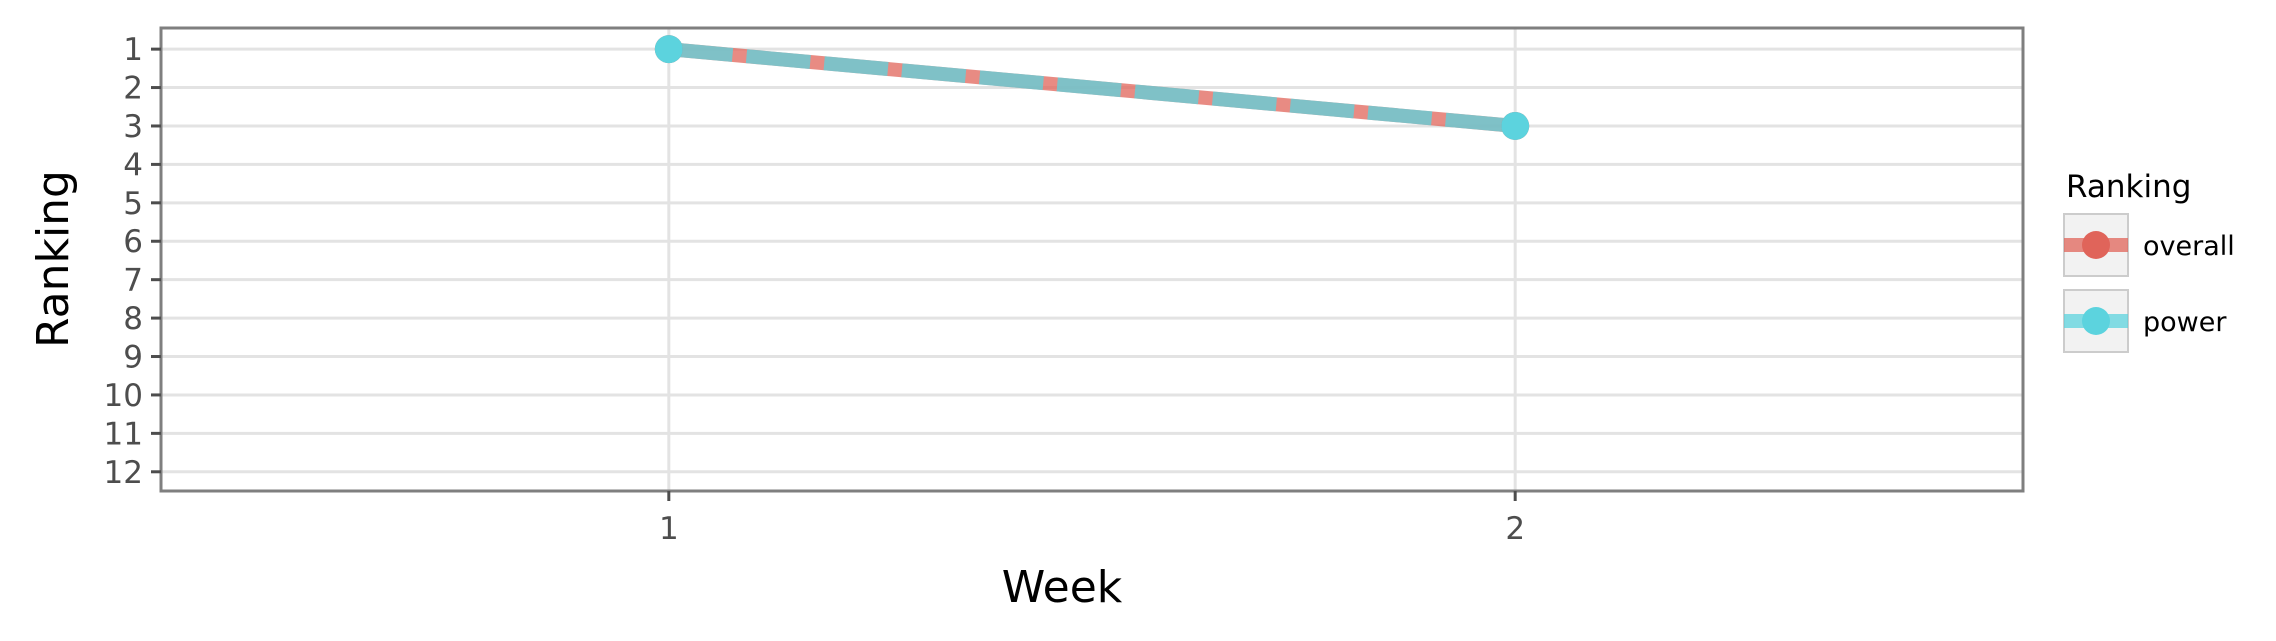 The height and width of the screenshot is (641, 2276). What do you see at coordinates (123, 434) in the screenshot?
I see `y-tick-label: 11` at bounding box center [123, 434].